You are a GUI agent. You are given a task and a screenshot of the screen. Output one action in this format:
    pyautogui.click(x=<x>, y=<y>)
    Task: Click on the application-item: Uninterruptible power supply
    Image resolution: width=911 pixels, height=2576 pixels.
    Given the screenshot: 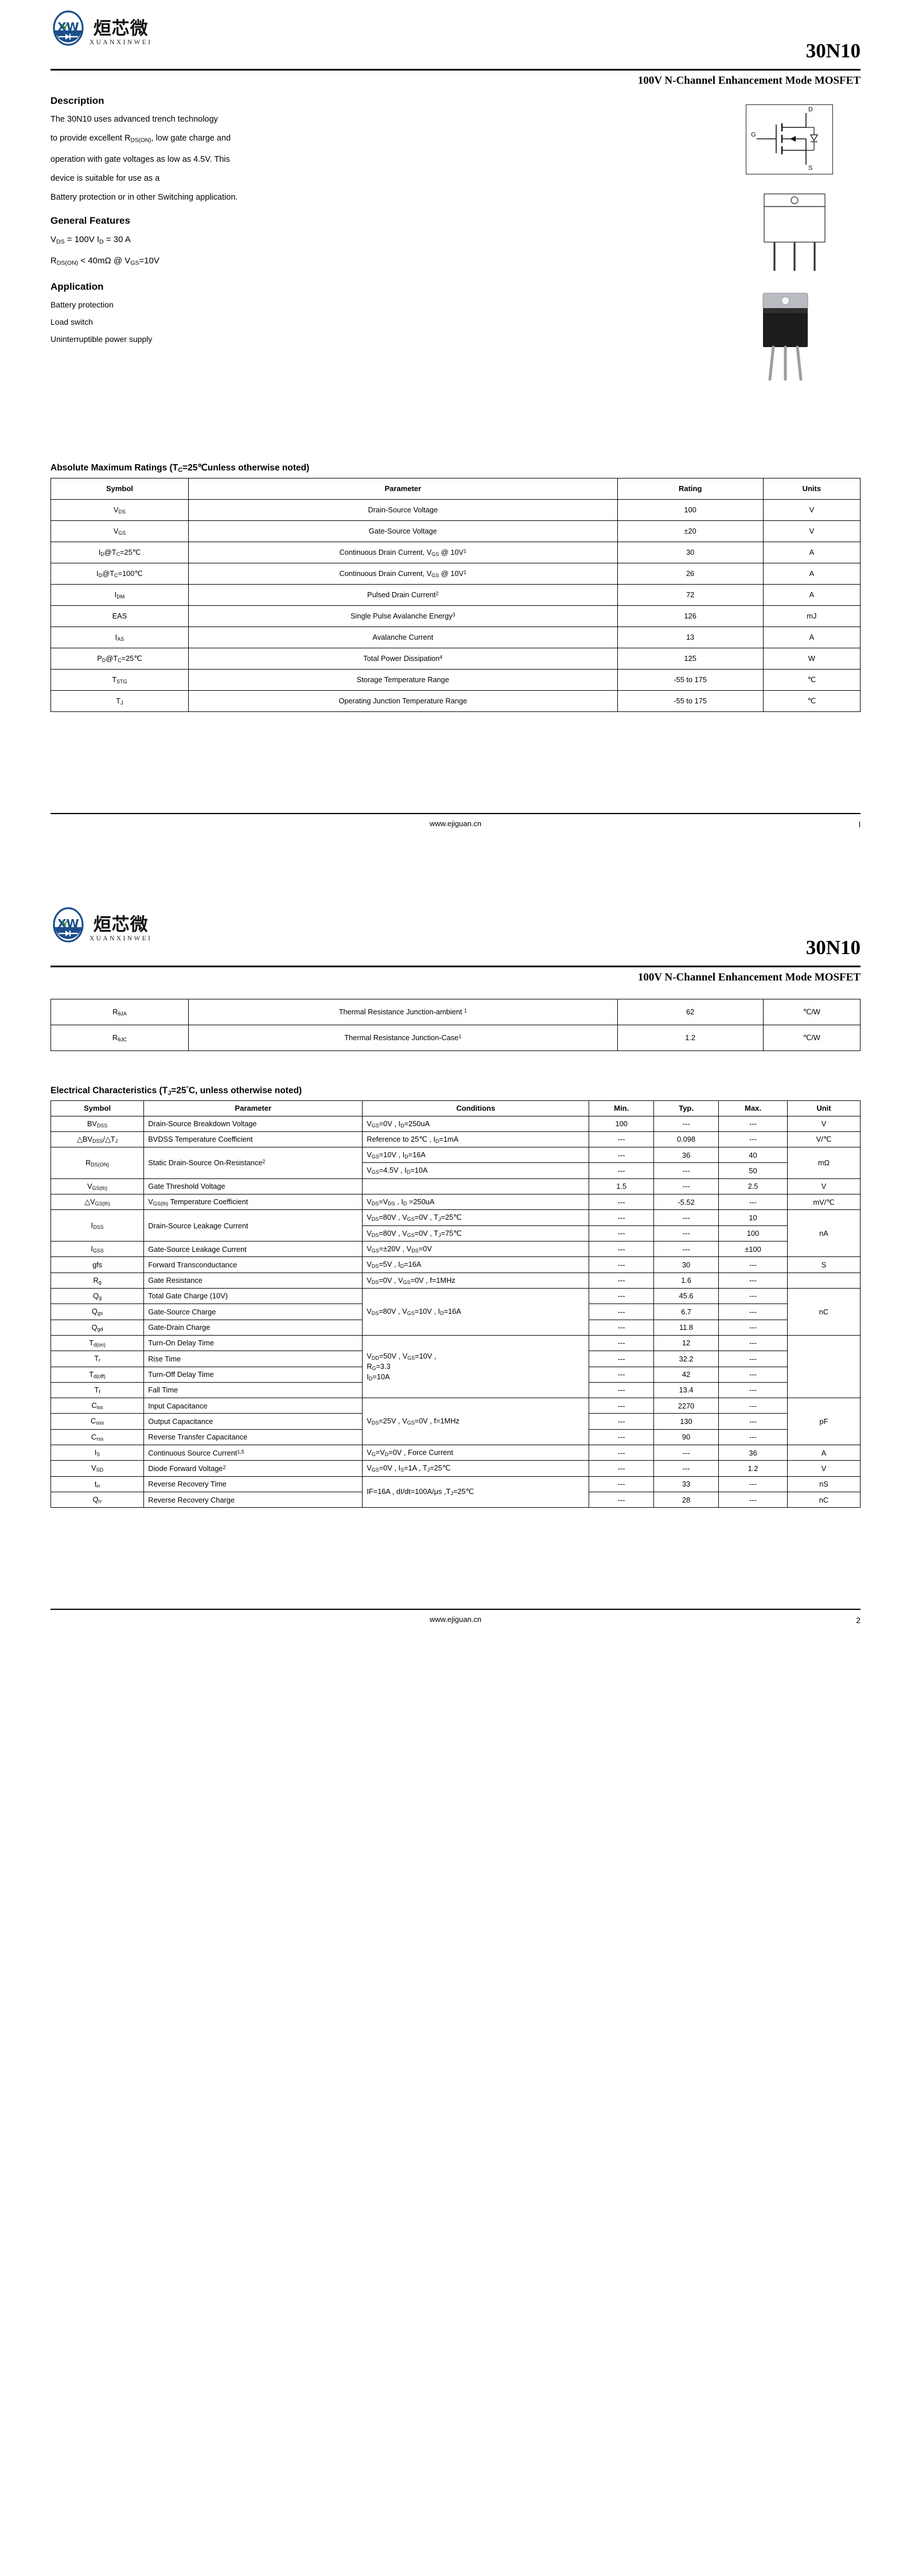 What is the action you would take?
    pyautogui.click(x=101, y=339)
    